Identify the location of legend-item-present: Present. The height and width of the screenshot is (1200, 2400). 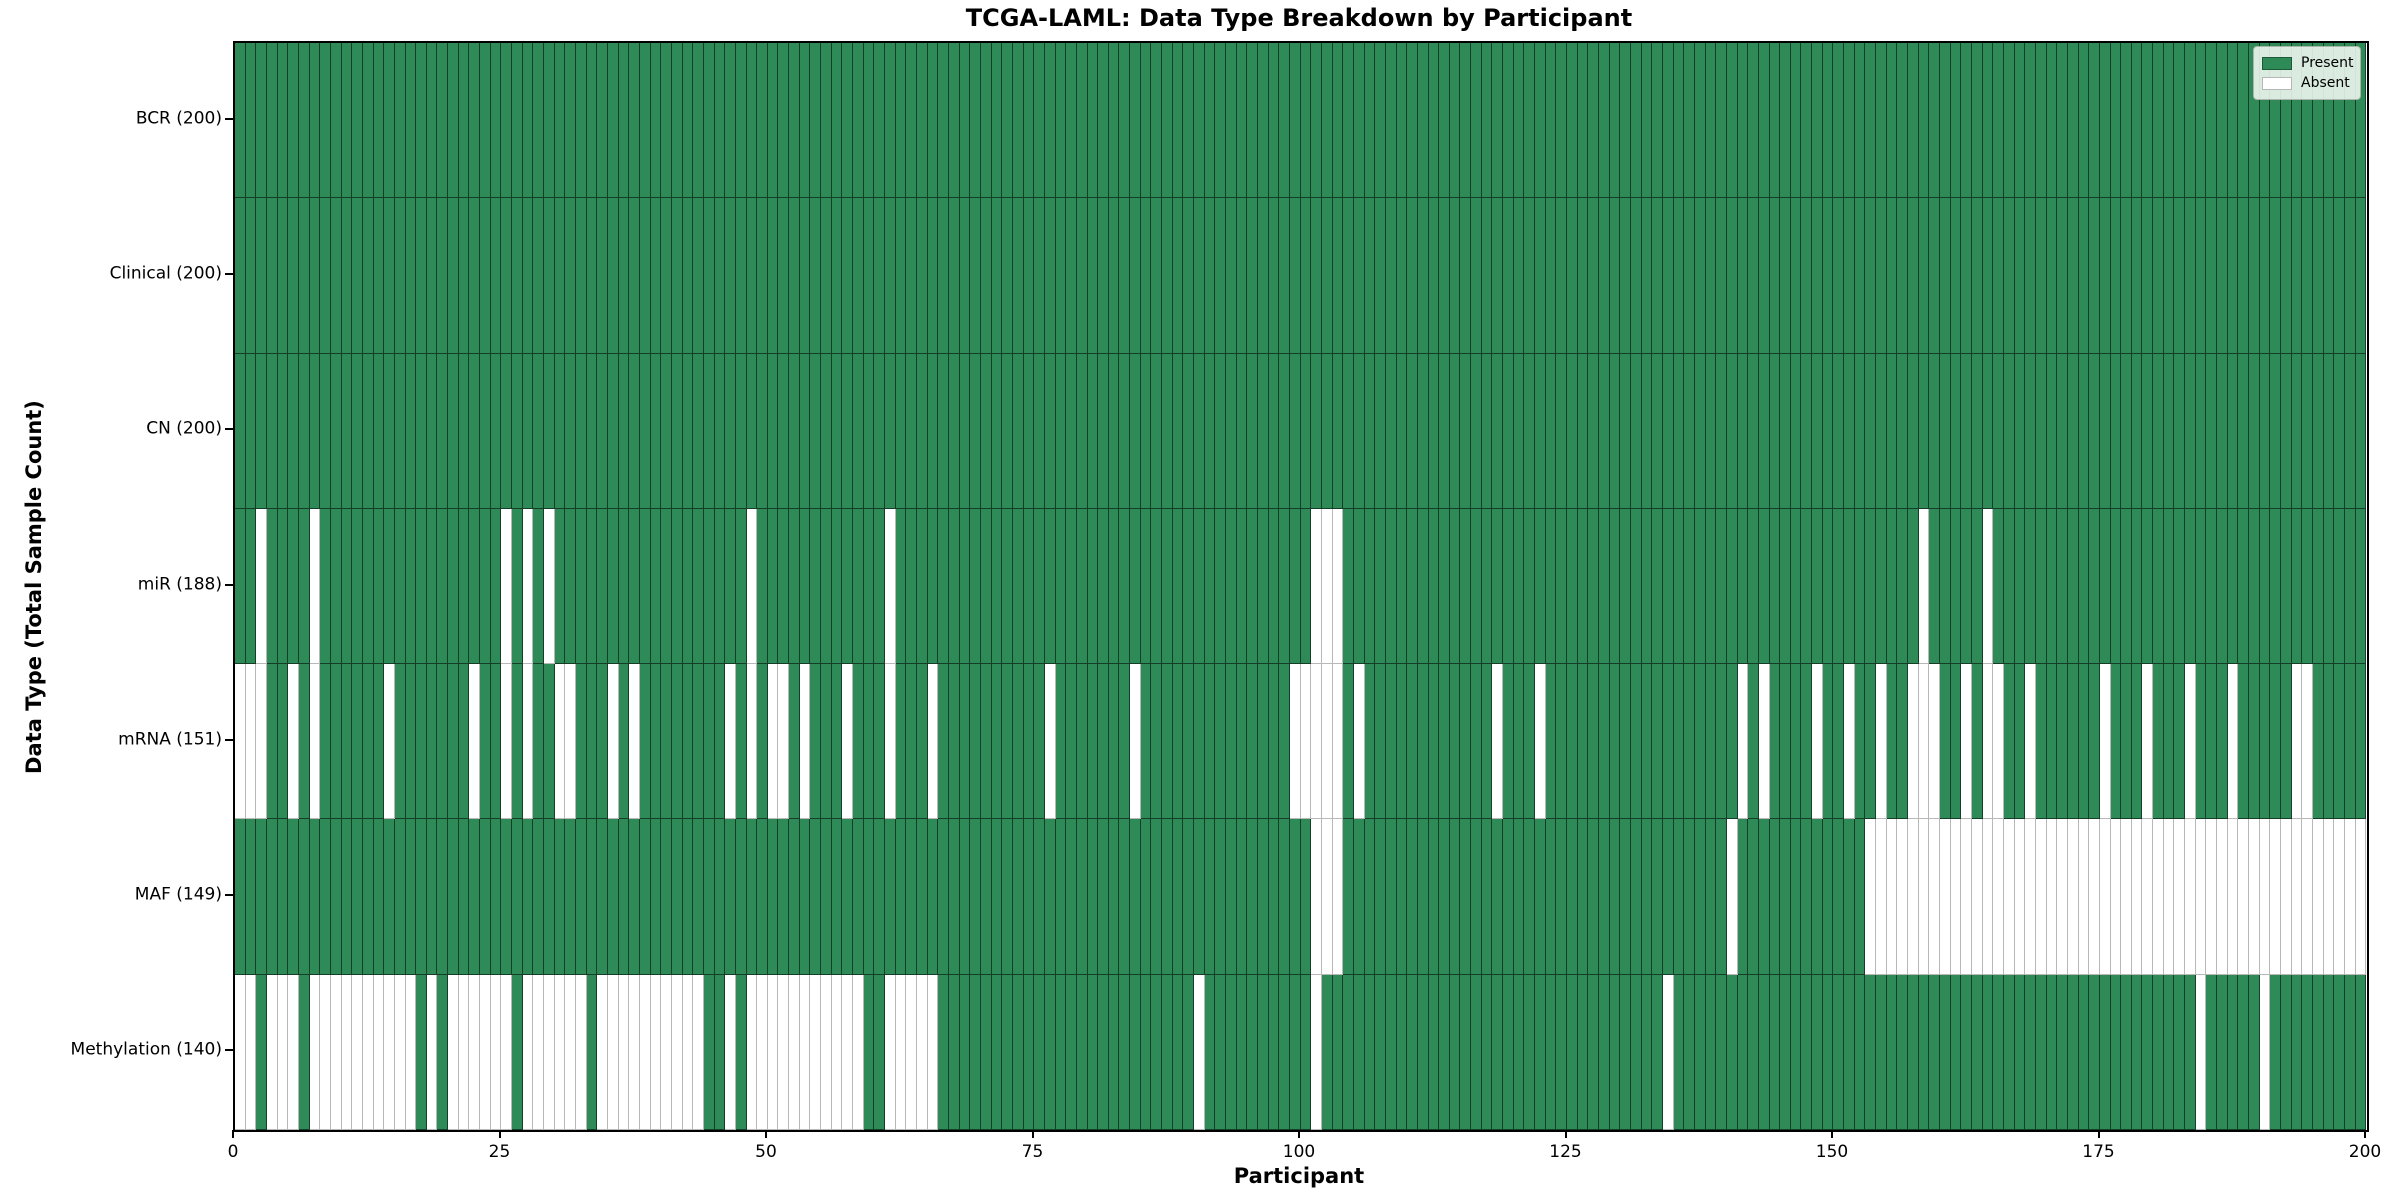
(2308, 63).